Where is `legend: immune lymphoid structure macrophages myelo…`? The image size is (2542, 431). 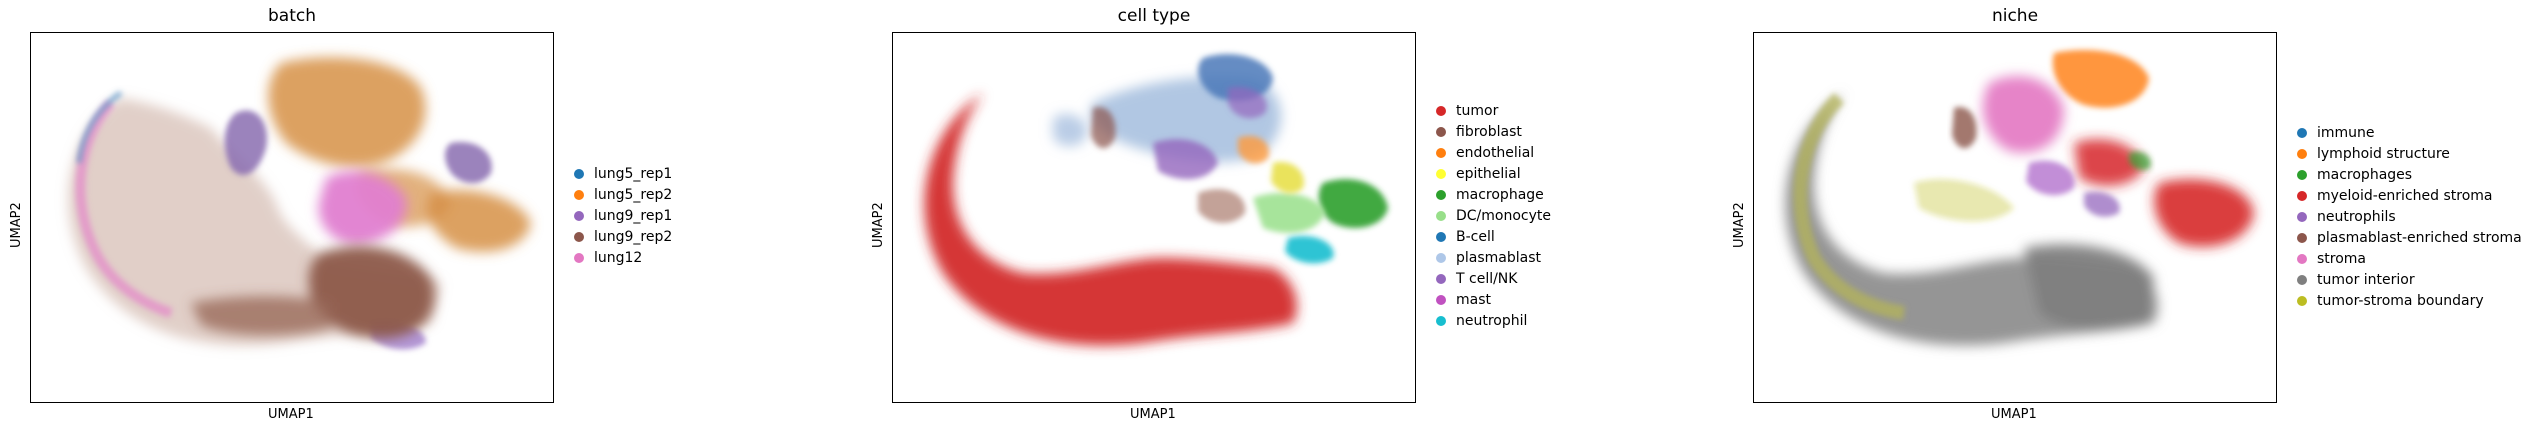
legend: immune lymphoid structure macrophages myelo… is located at coordinates (2409, 216).